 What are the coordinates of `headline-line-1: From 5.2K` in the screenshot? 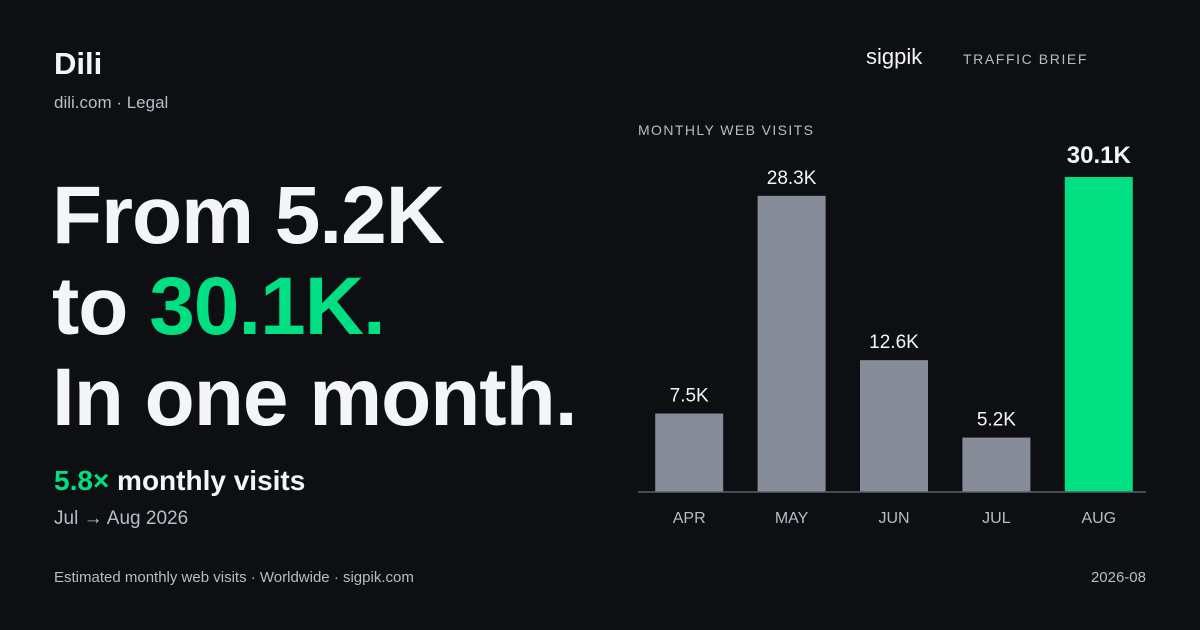 It's located at (248, 215).